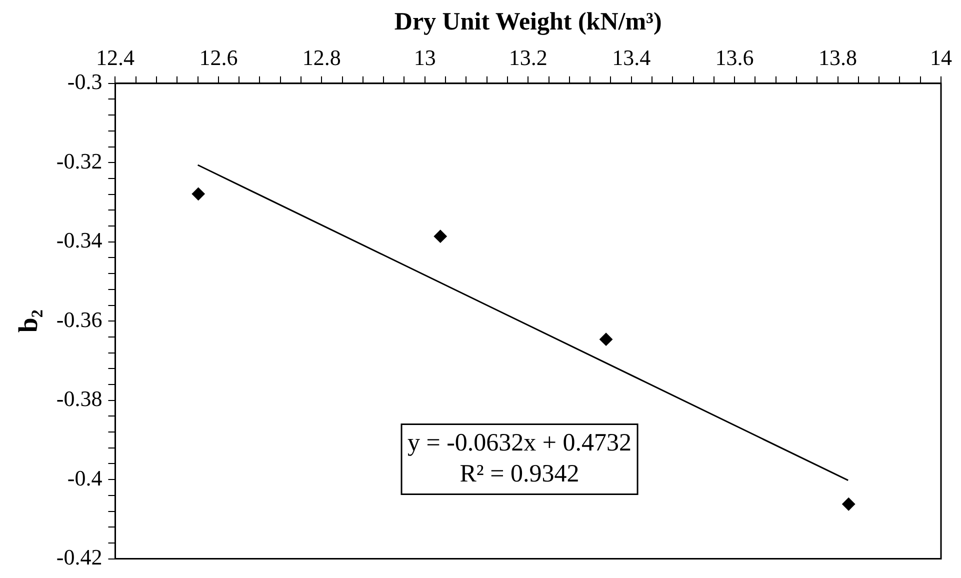 The height and width of the screenshot is (578, 961). I want to click on annotation: y = -0.0632x + 0.4732, so click(520, 442).